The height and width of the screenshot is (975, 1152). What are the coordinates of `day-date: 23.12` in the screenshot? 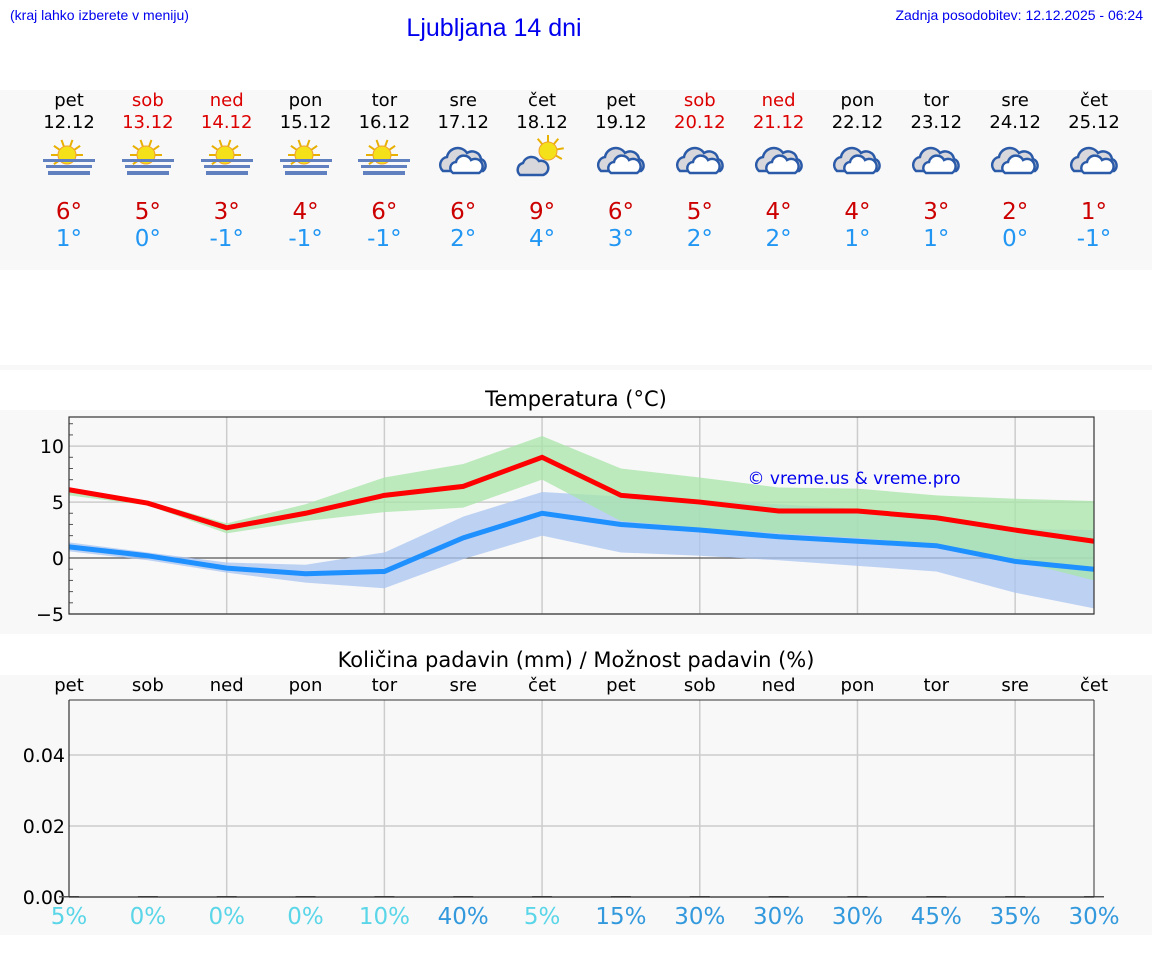 It's located at (936, 122).